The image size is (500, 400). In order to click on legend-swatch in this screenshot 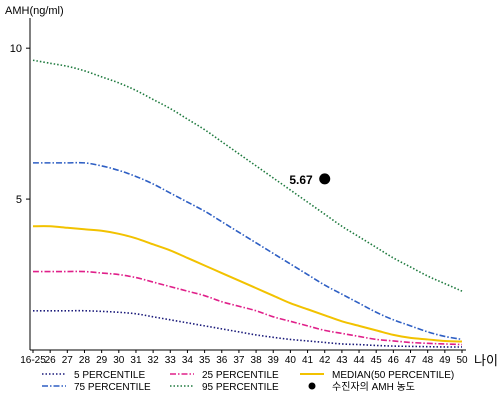, I will do `click(312, 386)`.